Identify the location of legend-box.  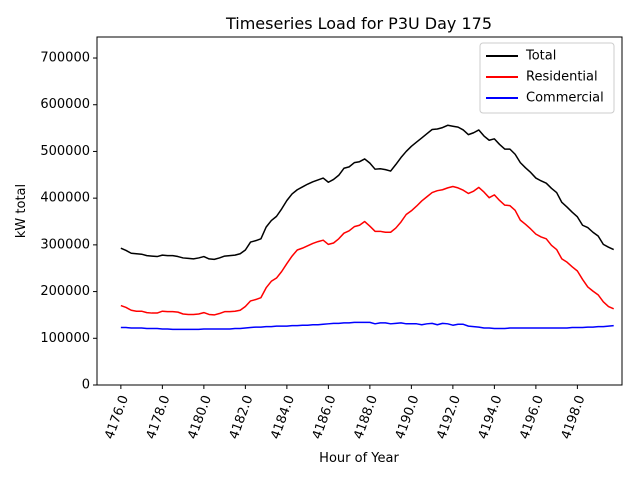
(547, 78).